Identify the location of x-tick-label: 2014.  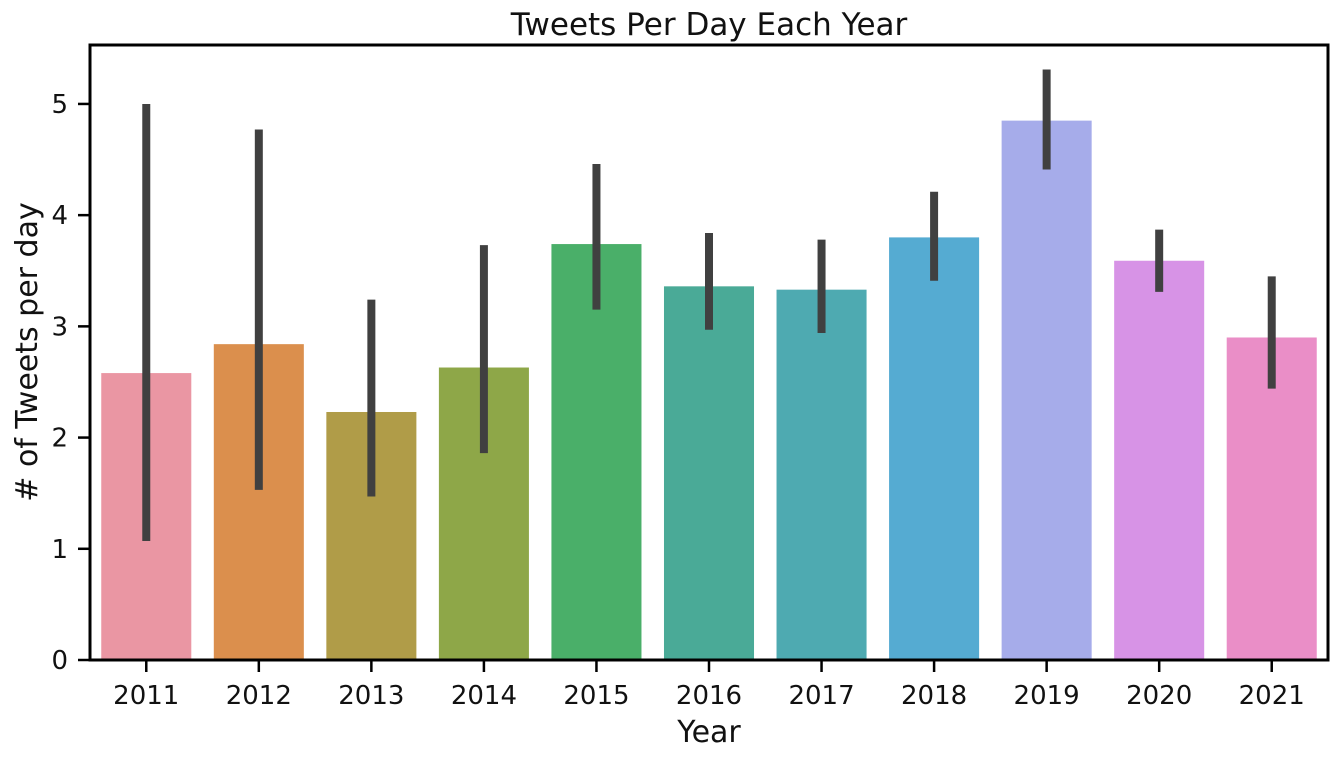
(484, 696).